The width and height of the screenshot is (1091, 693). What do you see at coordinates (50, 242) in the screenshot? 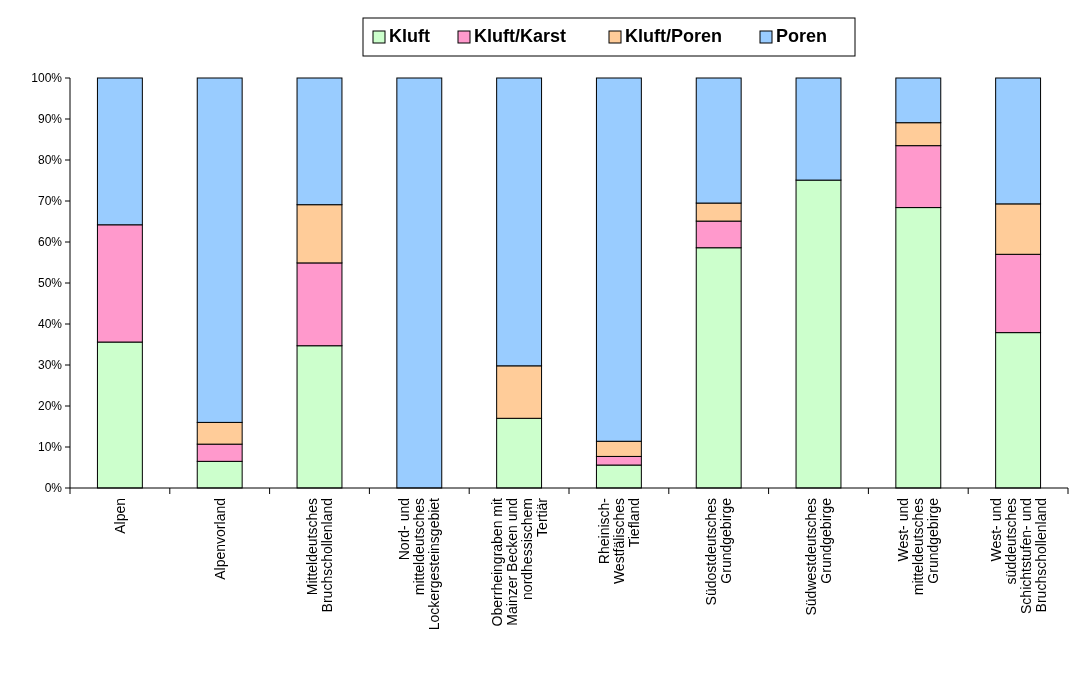
I see `y-tick-label: 60%` at bounding box center [50, 242].